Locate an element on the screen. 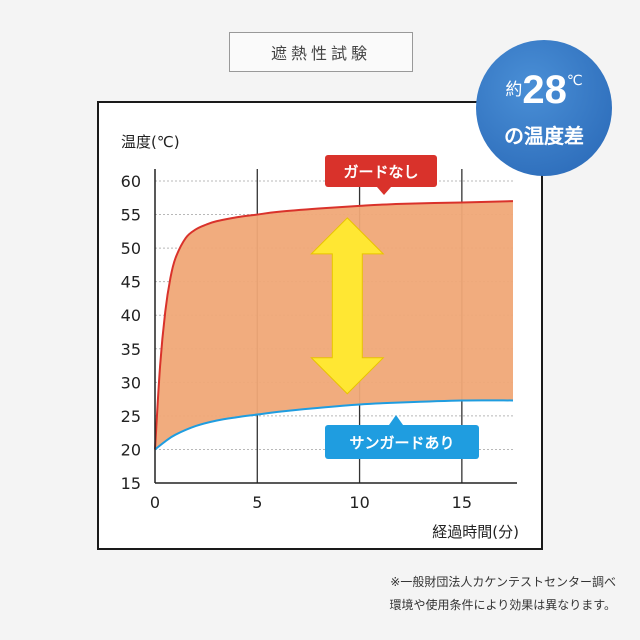  test-title: 遮熱性試験 is located at coordinates (321, 52).